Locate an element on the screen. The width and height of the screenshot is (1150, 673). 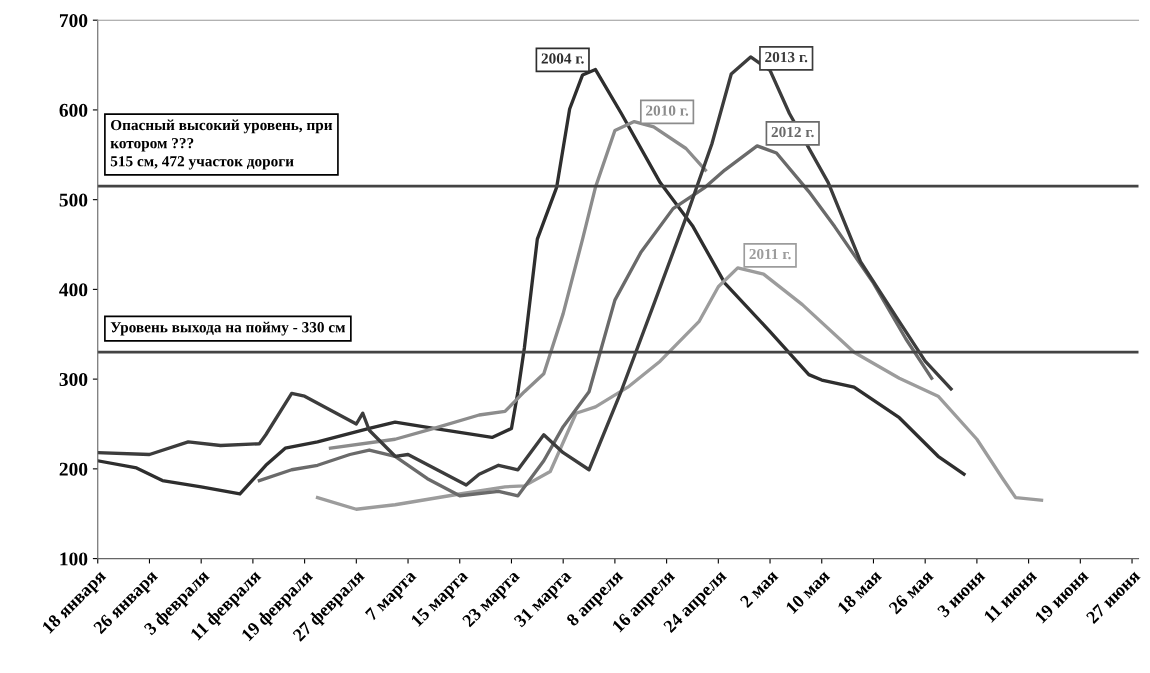
x-tick-label: 2 мая is located at coordinates (759, 589).